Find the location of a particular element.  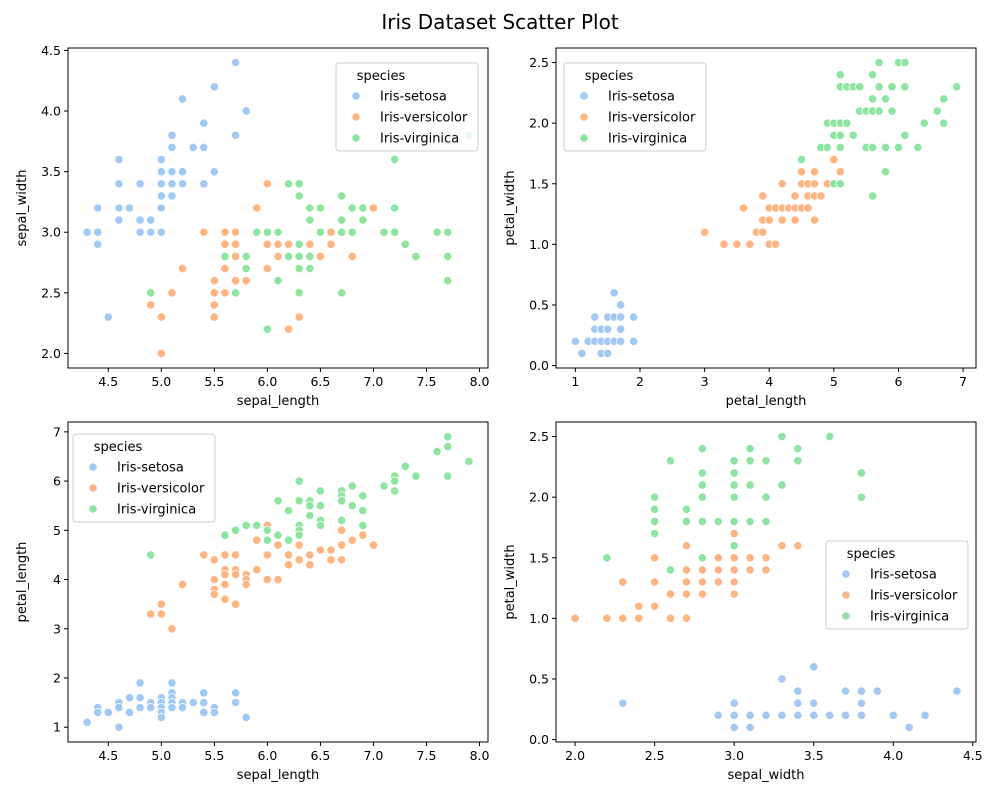

y-axis-label: petal_length is located at coordinates (22, 582).